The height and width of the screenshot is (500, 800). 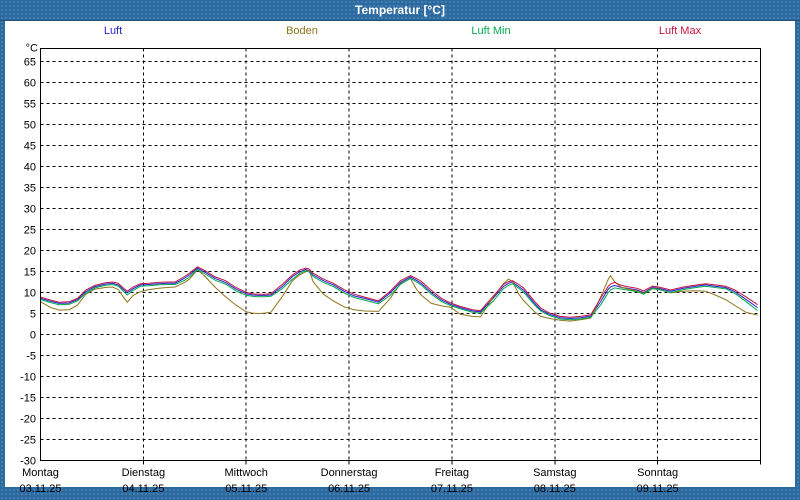 I want to click on title-bar: Temperatur [°C], so click(x=400, y=10).